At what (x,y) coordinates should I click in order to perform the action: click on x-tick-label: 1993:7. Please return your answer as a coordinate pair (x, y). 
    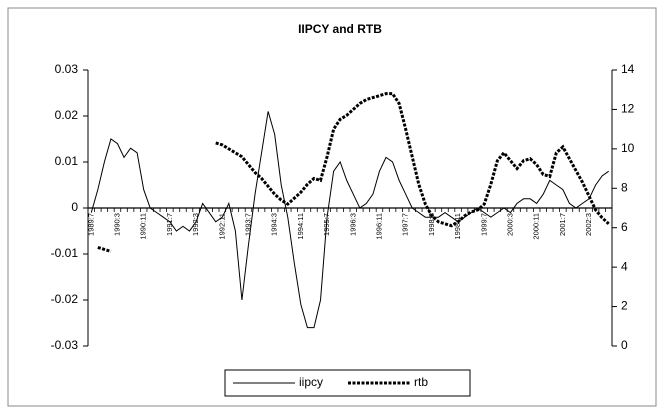
    Looking at the image, I should click on (247, 224).